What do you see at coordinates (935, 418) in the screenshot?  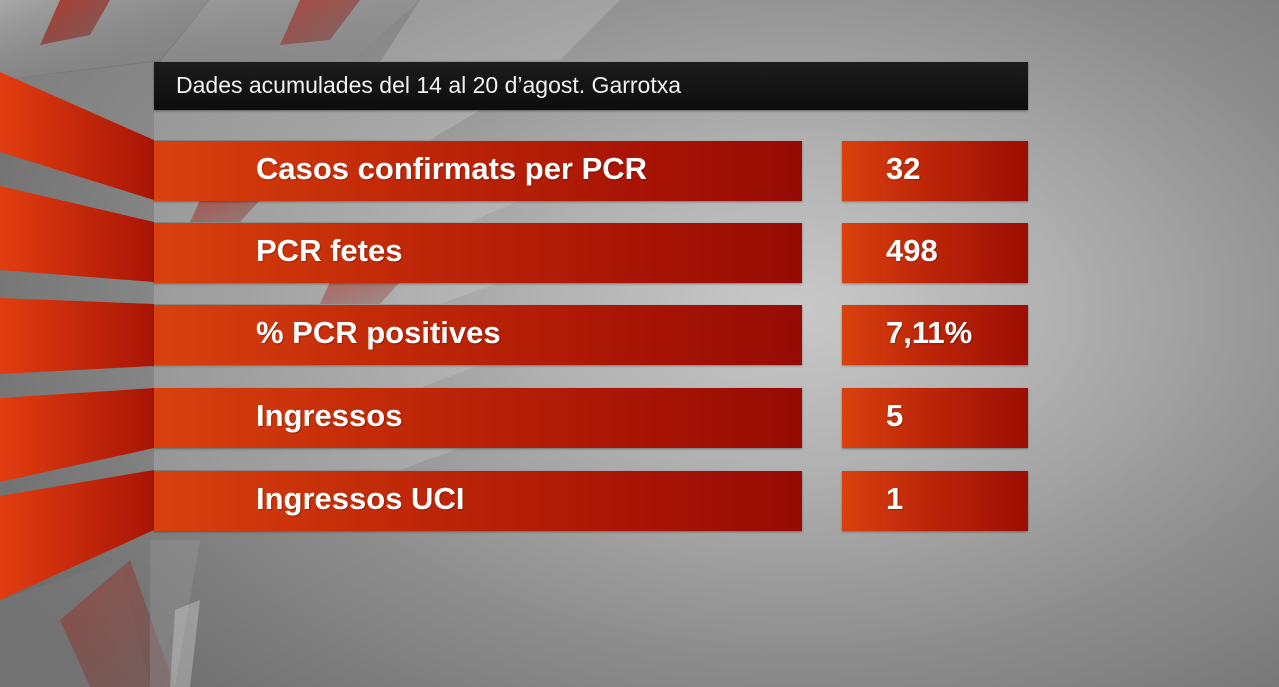 I see `row-value-bar: 5` at bounding box center [935, 418].